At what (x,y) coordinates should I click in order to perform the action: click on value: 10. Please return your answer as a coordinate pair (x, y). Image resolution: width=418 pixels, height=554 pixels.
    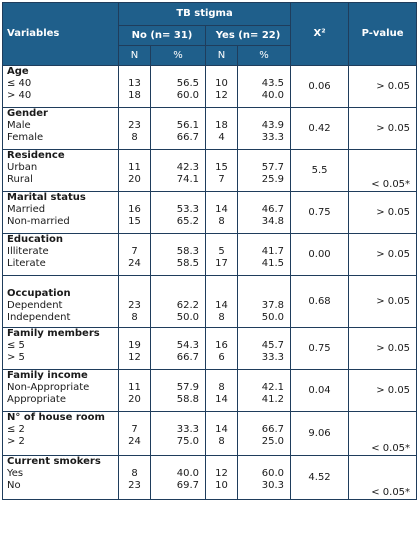
    Looking at the image, I should click on (221, 83).